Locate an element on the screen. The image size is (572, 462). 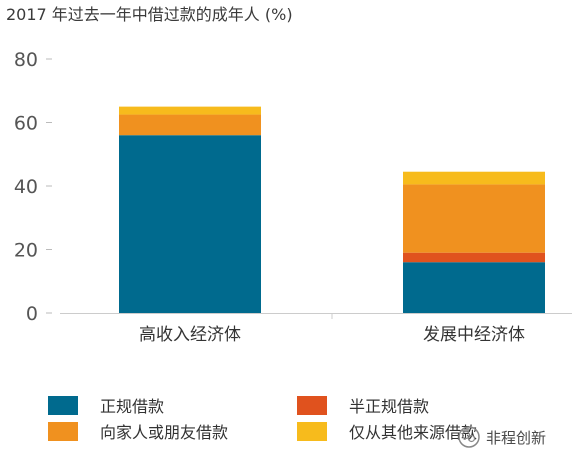
y-tick-label: 80 is located at coordinates (26, 60).